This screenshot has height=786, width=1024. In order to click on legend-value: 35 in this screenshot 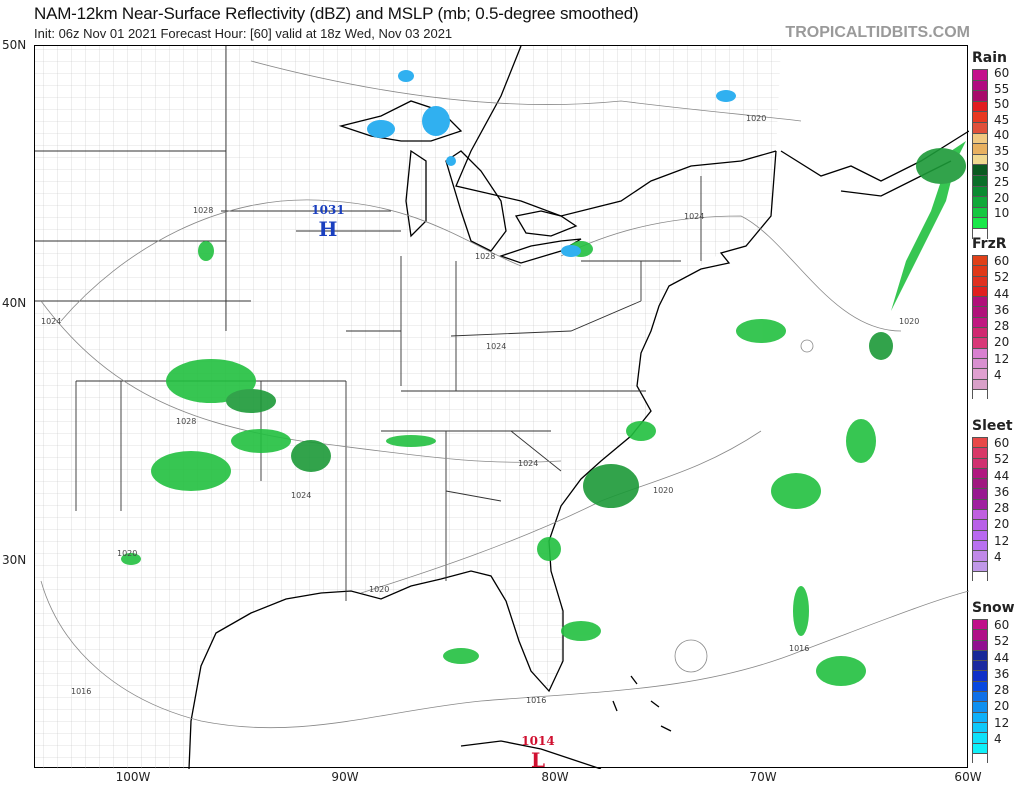, I will do `click(1002, 151)`.